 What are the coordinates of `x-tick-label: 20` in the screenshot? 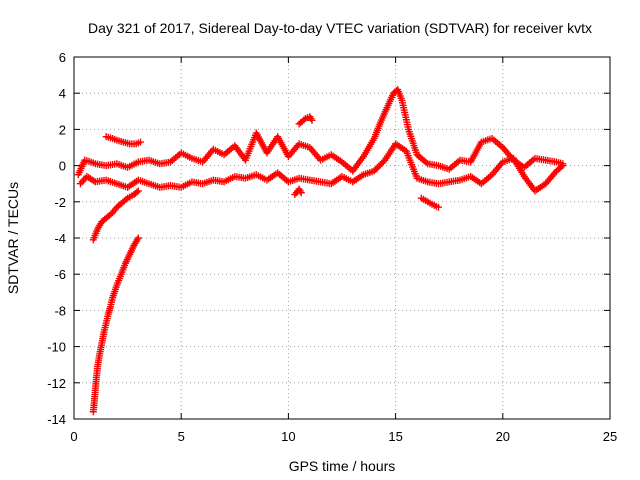 It's located at (503, 436).